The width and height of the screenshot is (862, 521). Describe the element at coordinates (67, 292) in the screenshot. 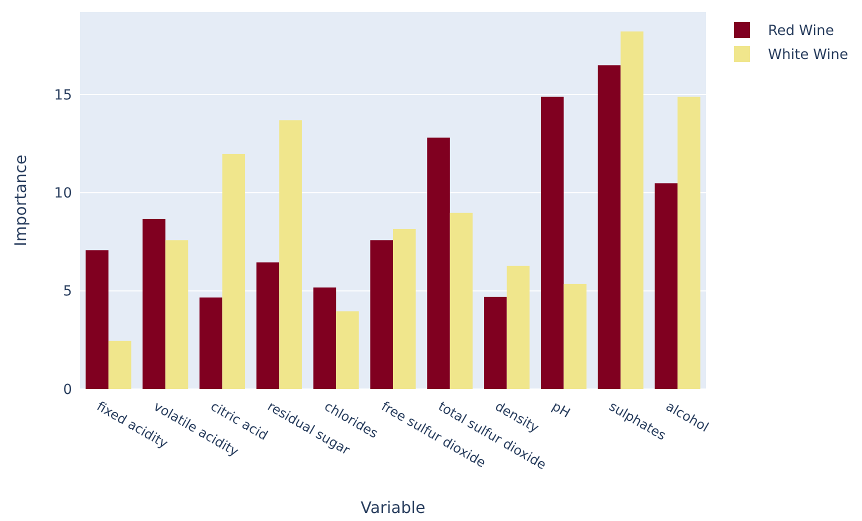

I see `y-tick-label: 5` at that location.